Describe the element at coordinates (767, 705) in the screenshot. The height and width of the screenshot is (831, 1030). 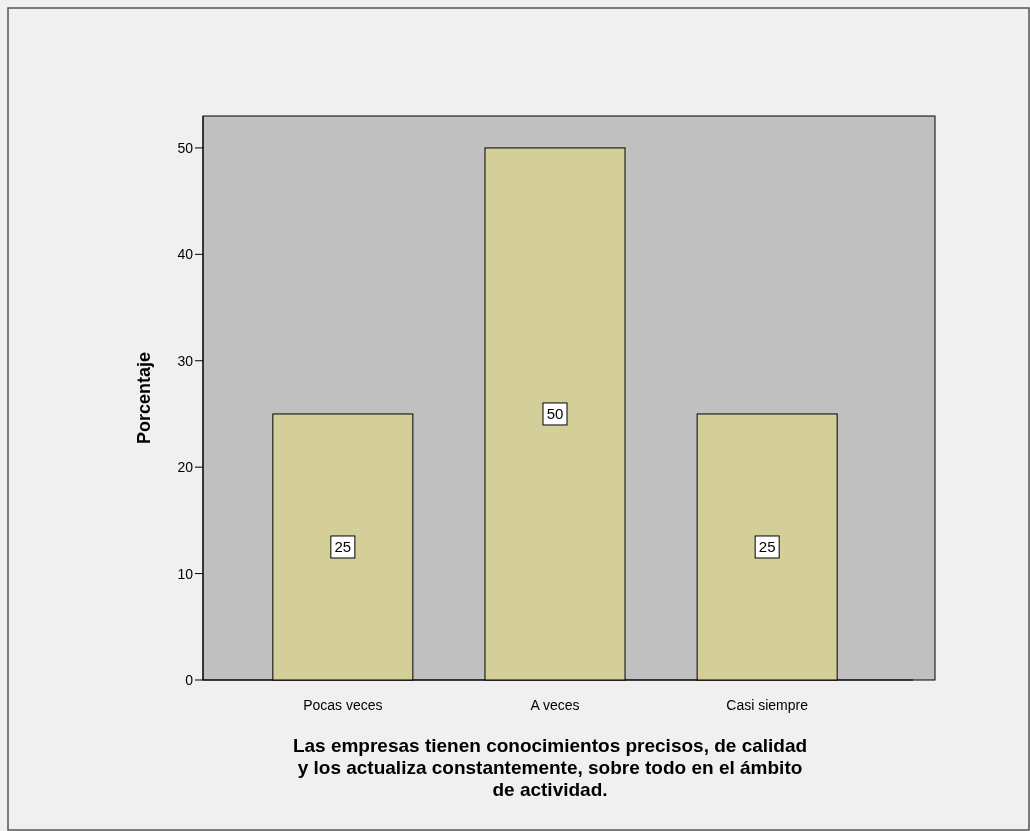
I see `x-tick-label: Casi siempre` at that location.